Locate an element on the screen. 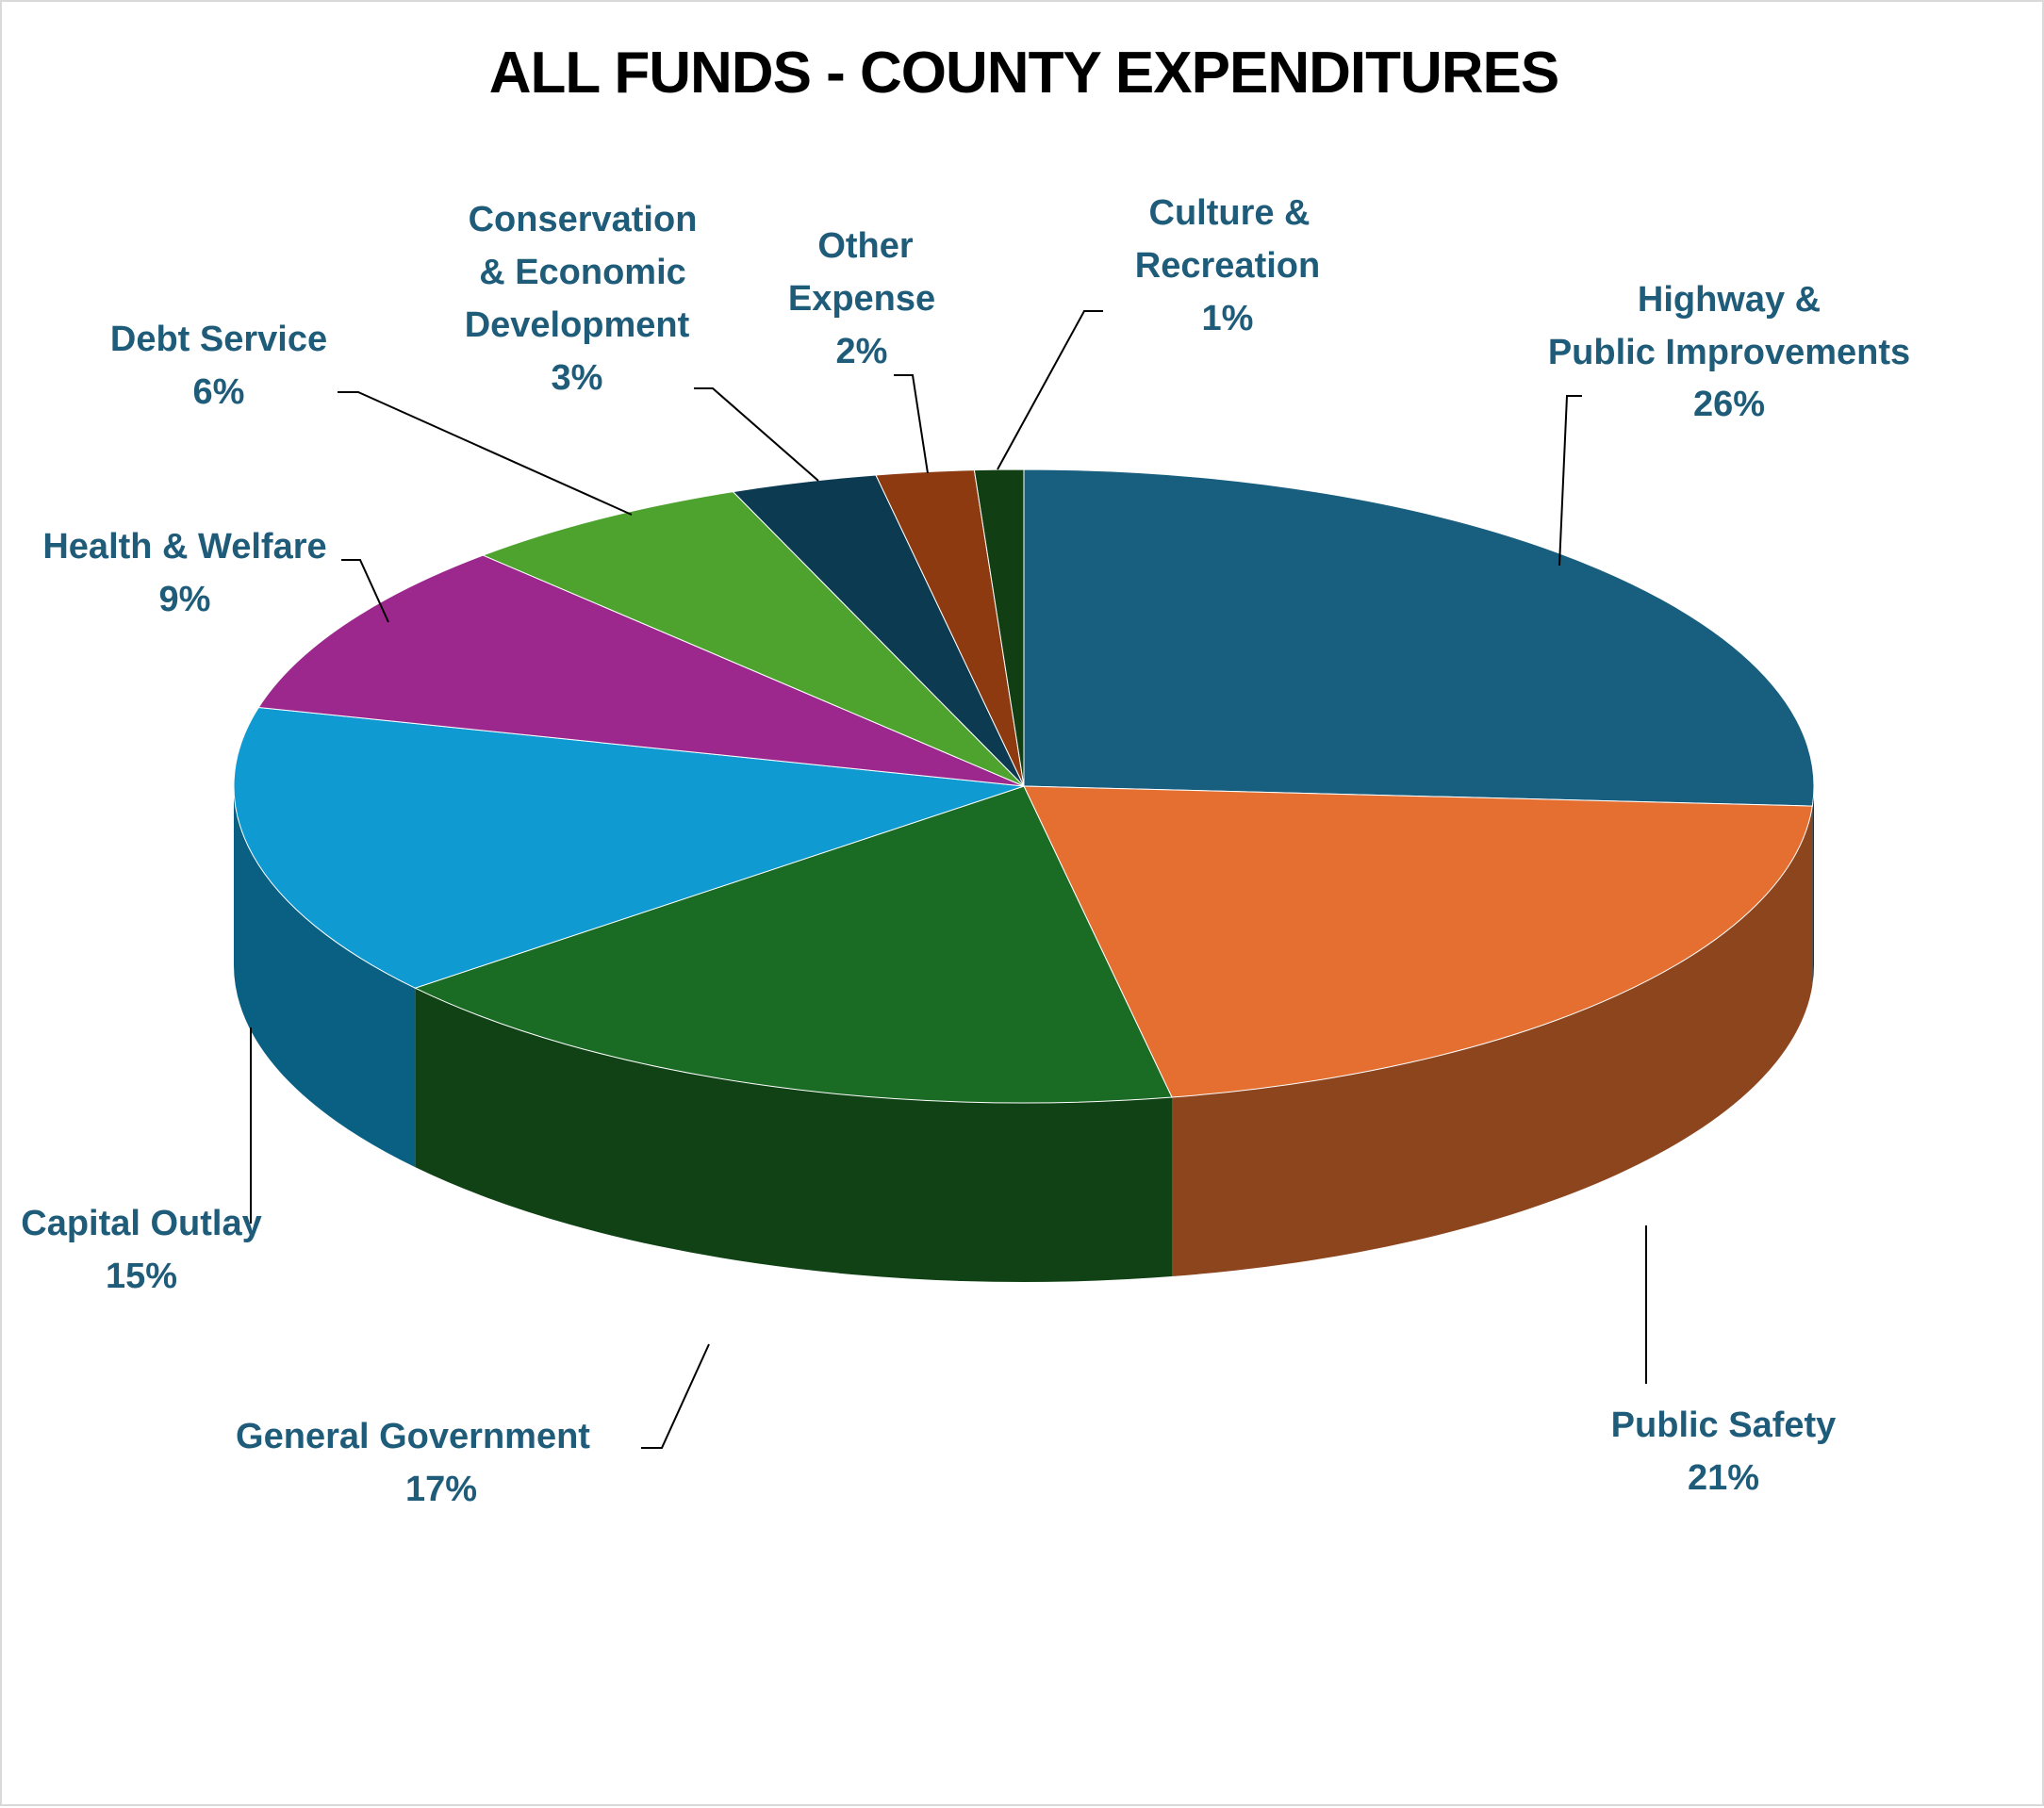 This screenshot has width=2044, height=1808. pie-slice-culture-and-recreation is located at coordinates (999, 627).